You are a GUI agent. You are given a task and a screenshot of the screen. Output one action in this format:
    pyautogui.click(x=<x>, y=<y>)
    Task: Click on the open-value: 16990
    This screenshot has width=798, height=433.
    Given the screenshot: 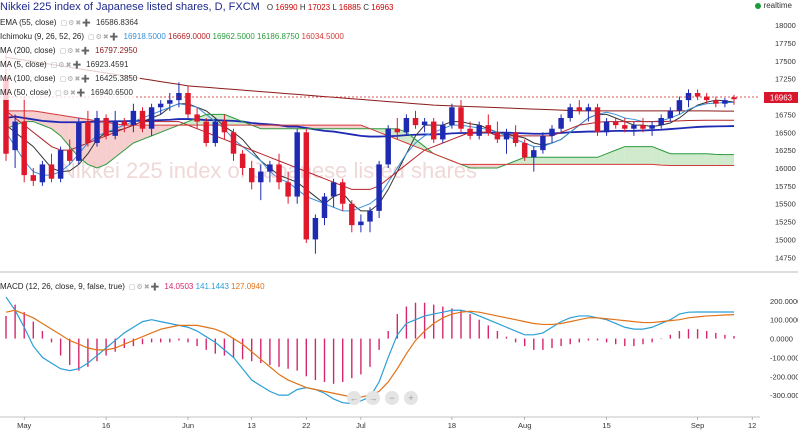 What is the action you would take?
    pyautogui.click(x=286, y=7)
    